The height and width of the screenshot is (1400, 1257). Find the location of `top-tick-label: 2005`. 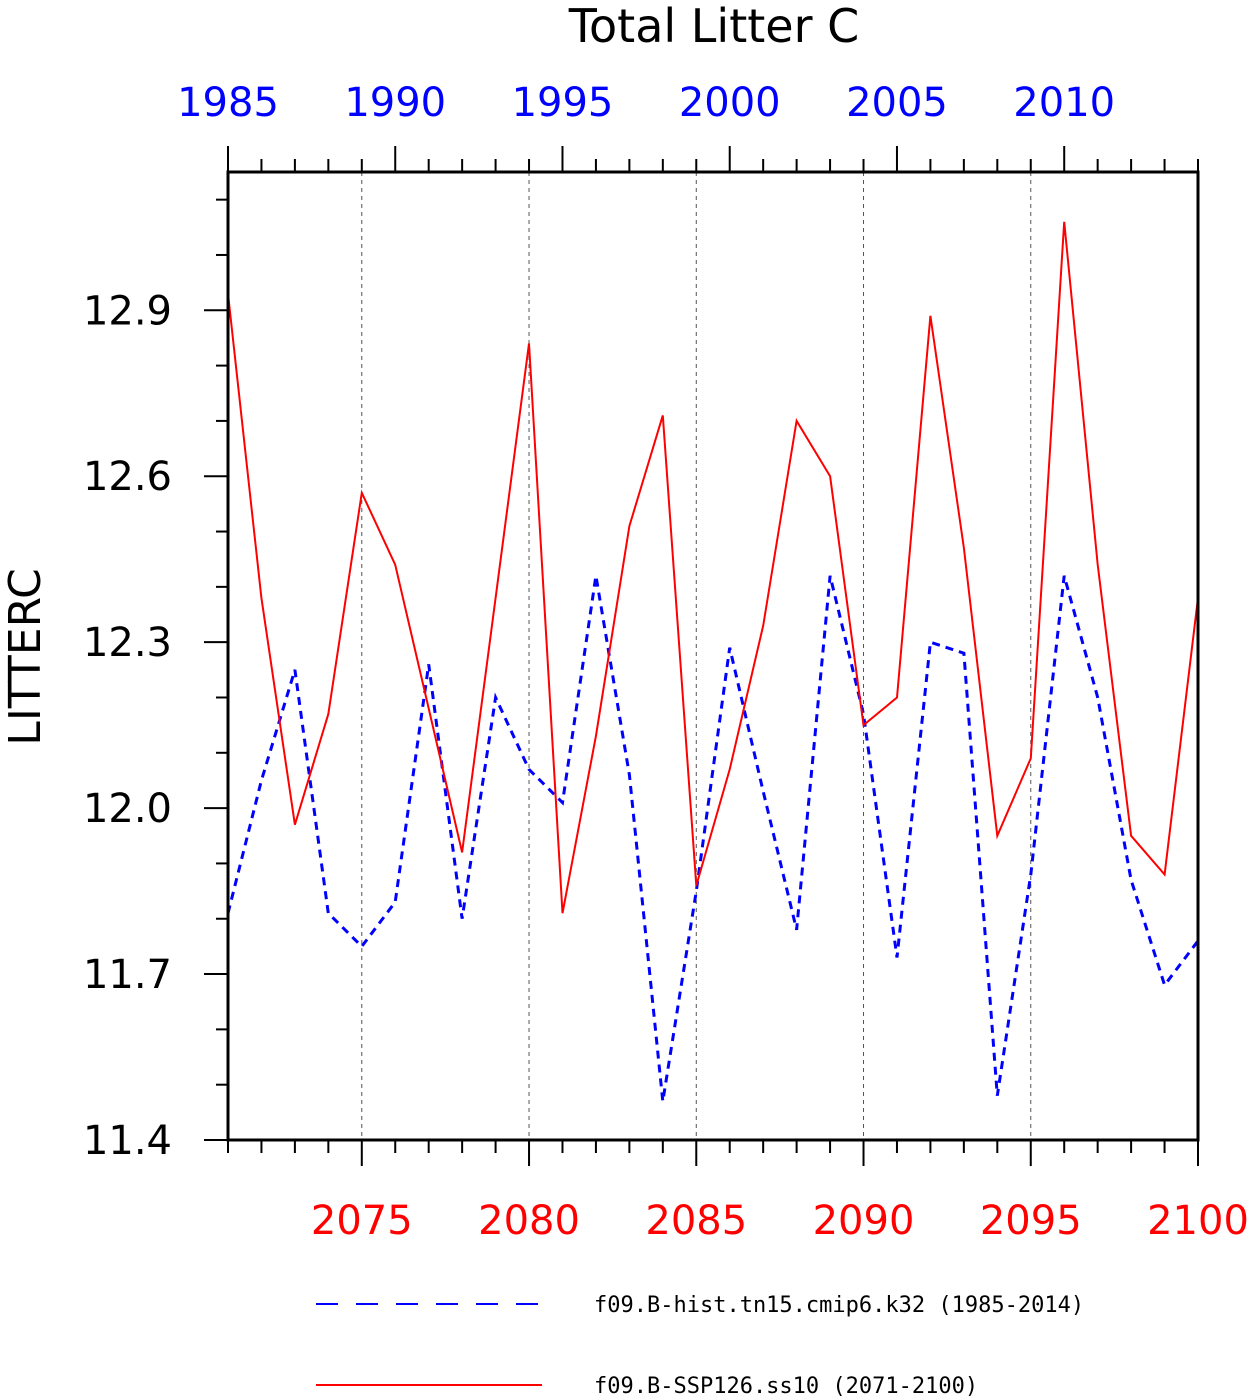

top-tick-label: 2005 is located at coordinates (897, 103).